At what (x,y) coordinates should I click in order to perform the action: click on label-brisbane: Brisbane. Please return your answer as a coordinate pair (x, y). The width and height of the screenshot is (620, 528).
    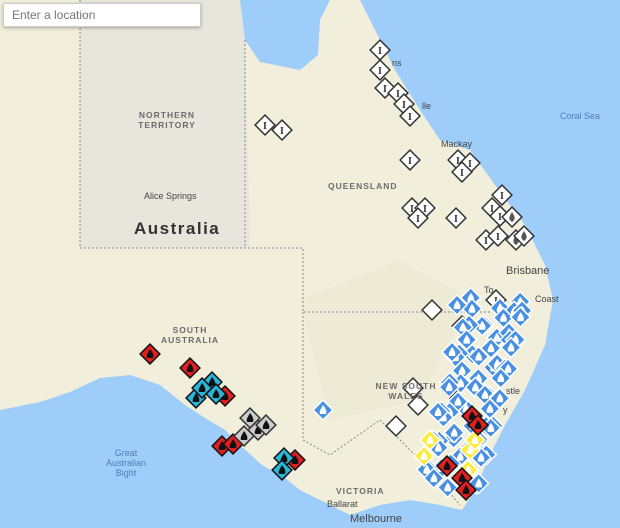
    Looking at the image, I should click on (528, 271).